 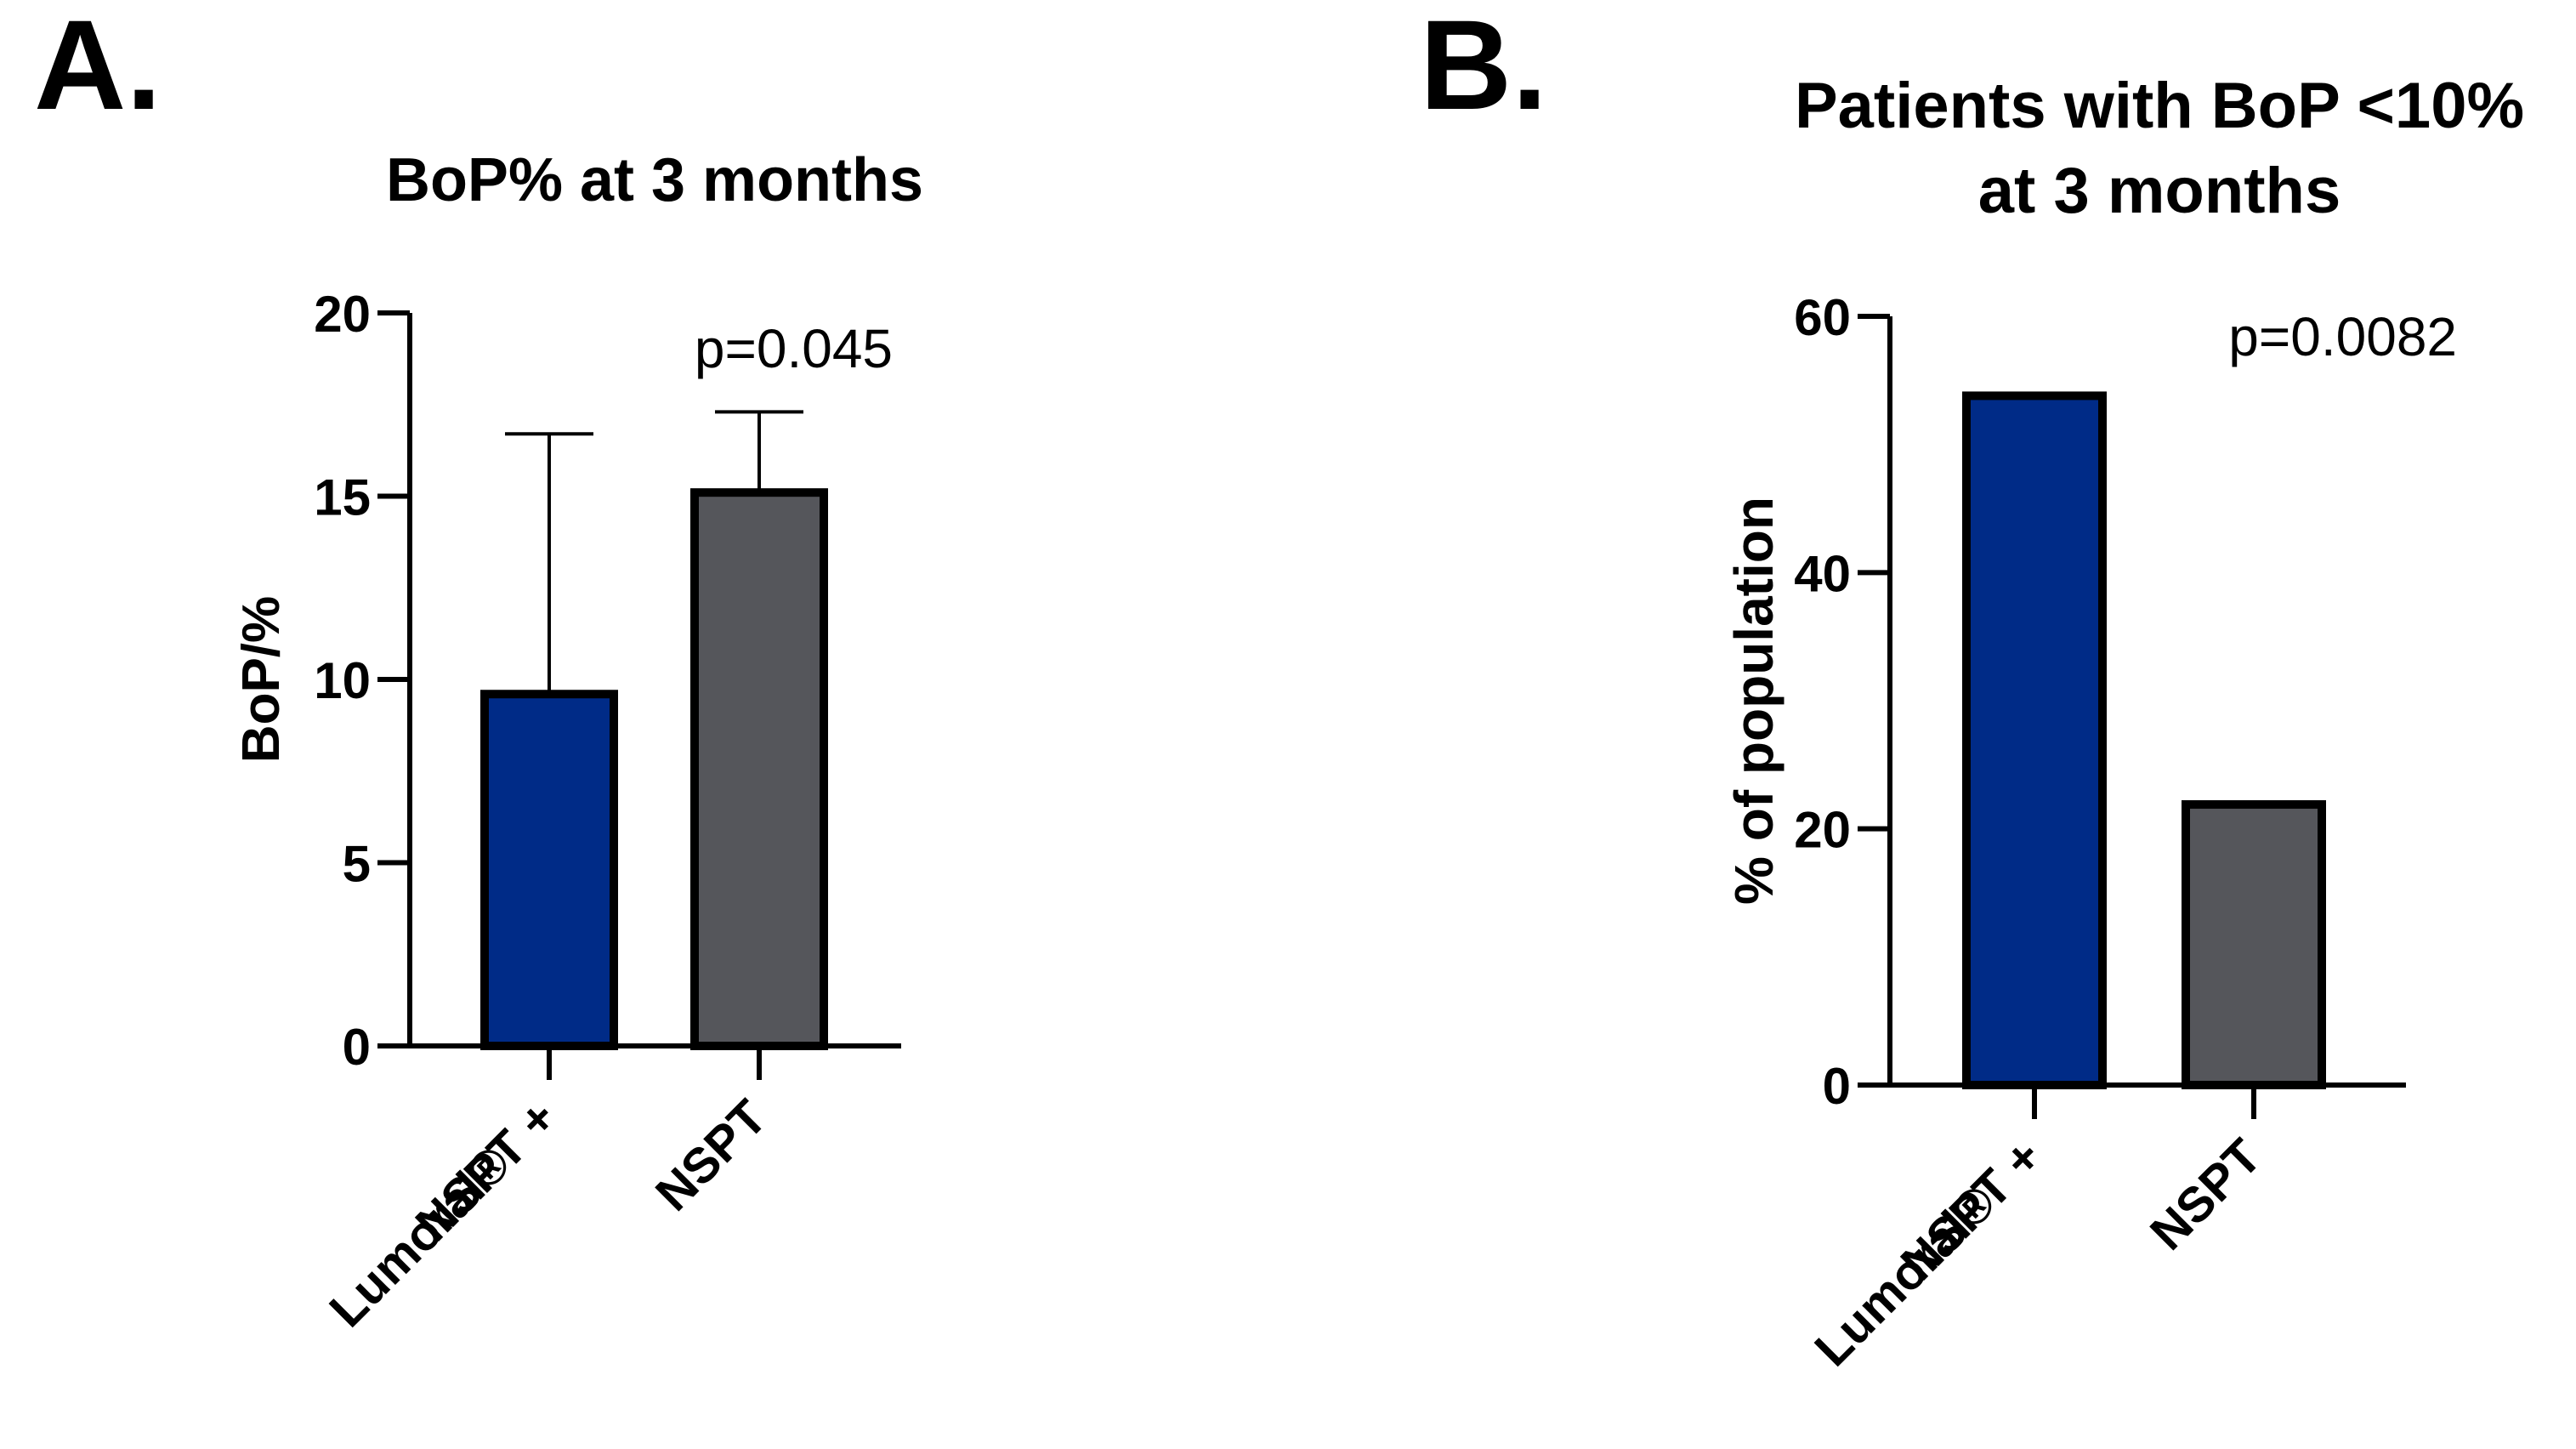 I want to click on panel-b-y-tick-label: 60, so click(x=1823, y=317).